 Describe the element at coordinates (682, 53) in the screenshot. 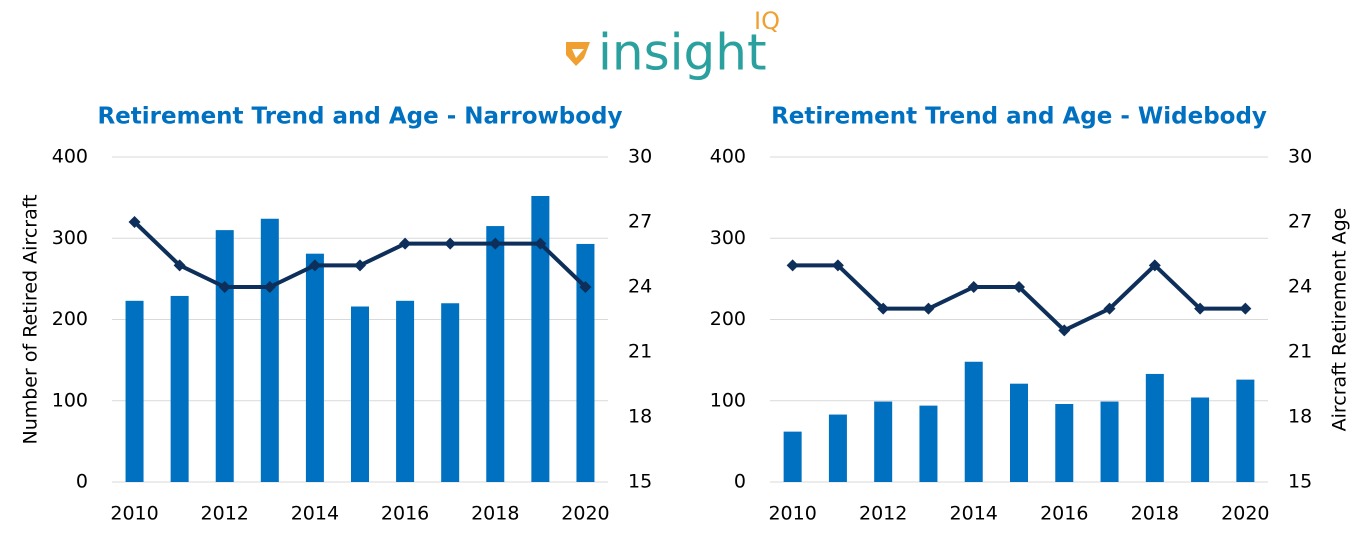

I see `logo-text: insight` at that location.